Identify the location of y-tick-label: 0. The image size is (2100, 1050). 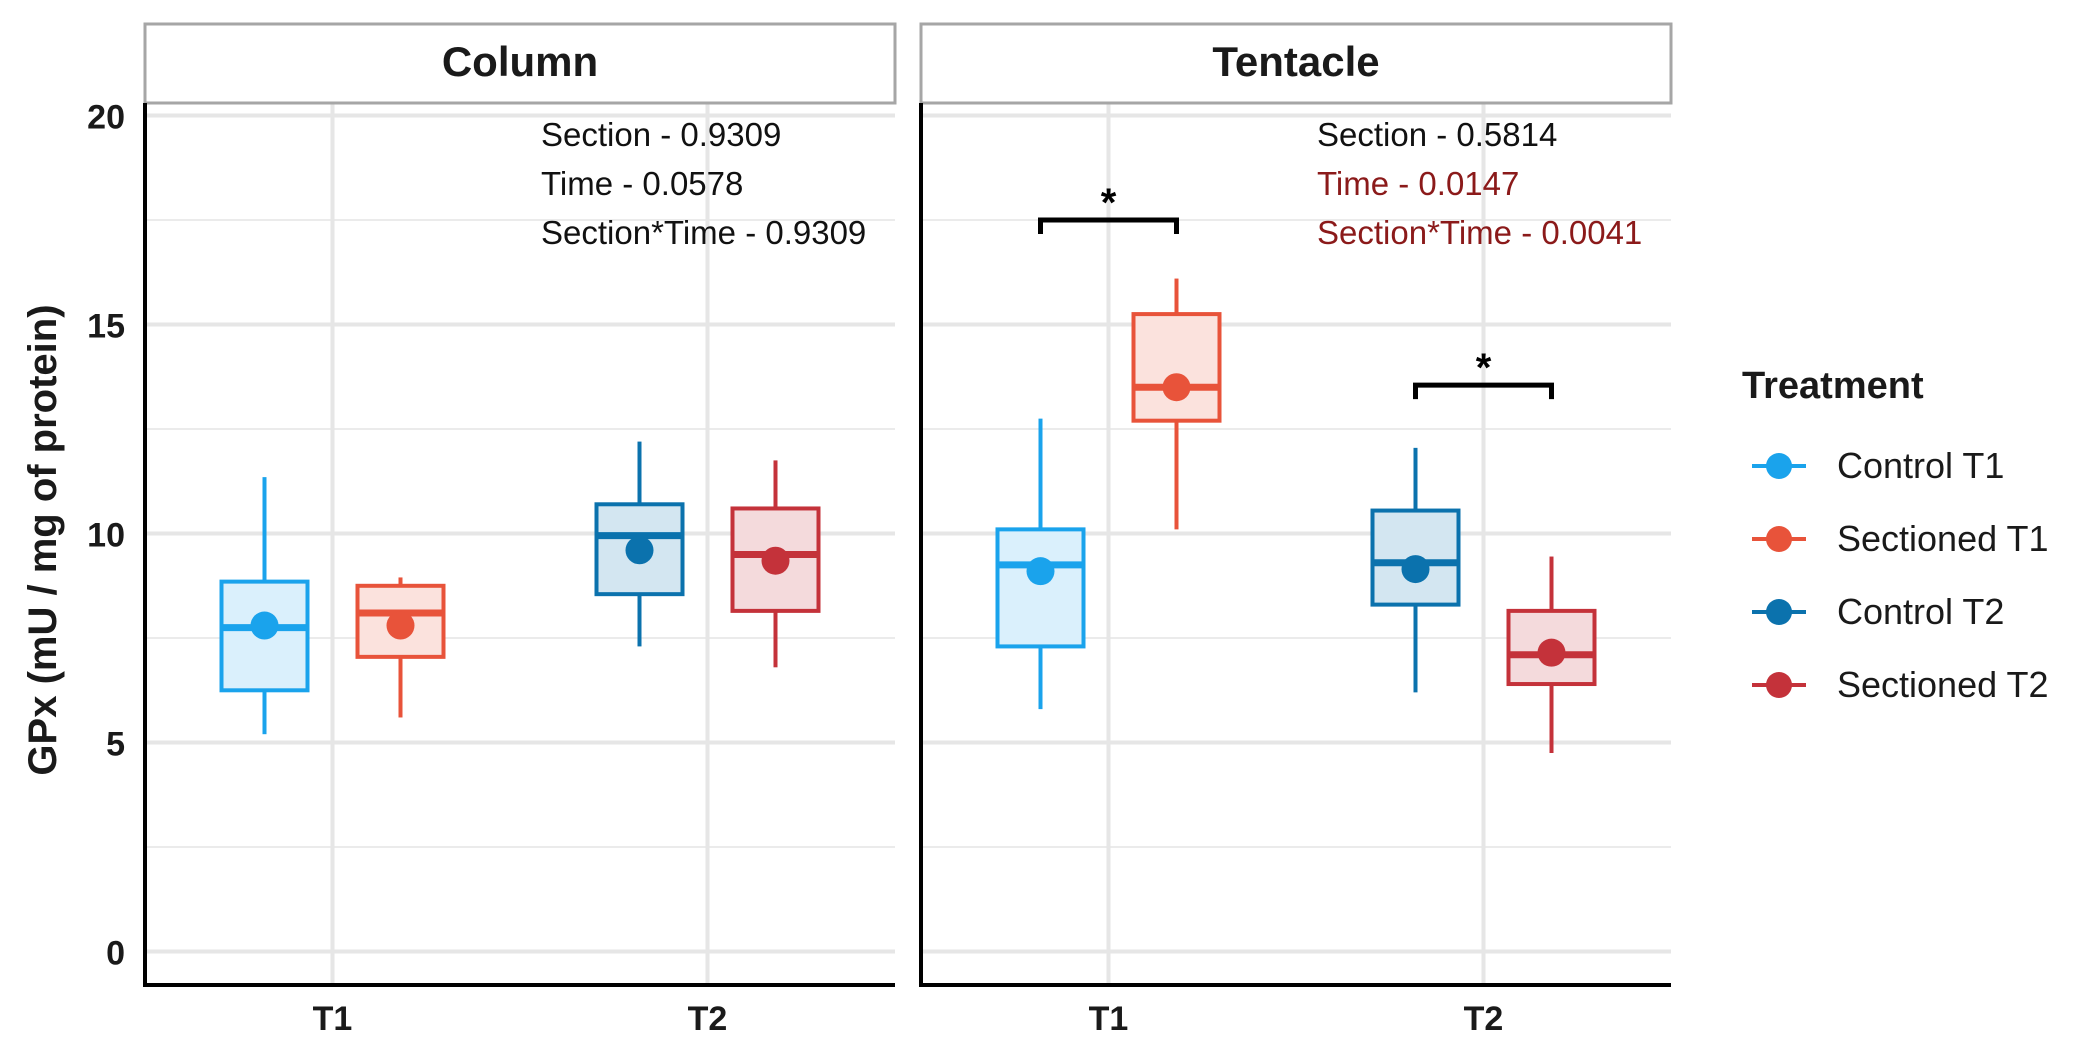
(115, 954).